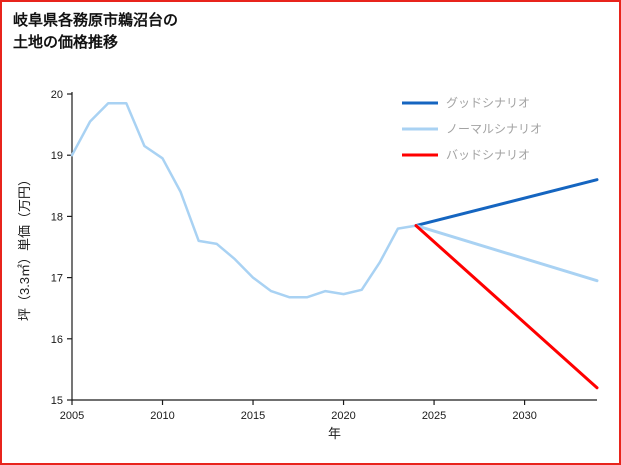 The width and height of the screenshot is (621, 465). I want to click on legend-label-バッドシナリオ: バッドシナリオ, so click(488, 155).